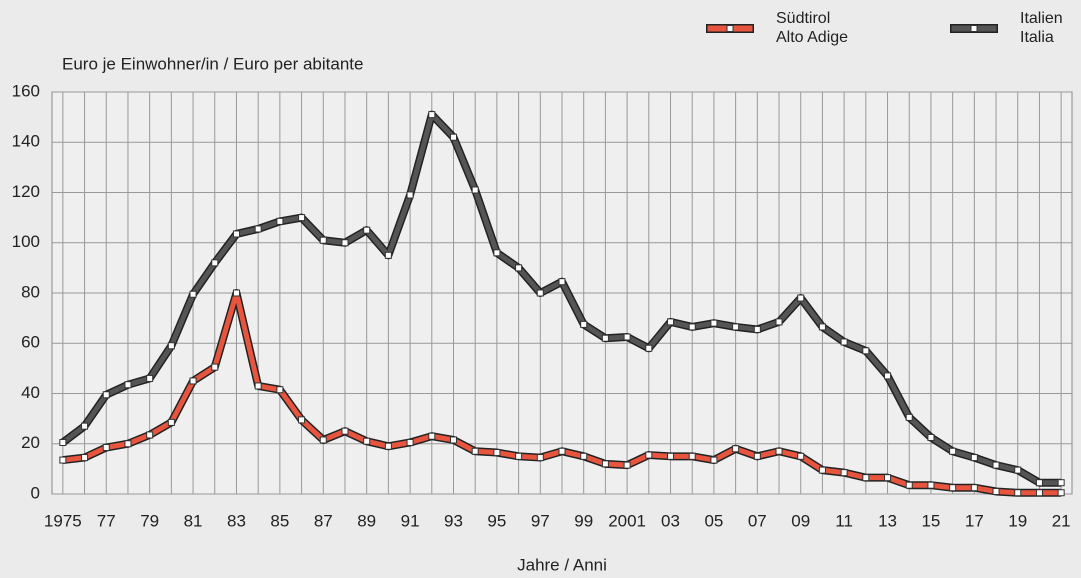 This screenshot has width=1081, height=578. What do you see at coordinates (562, 564) in the screenshot?
I see `x-axis-label: Jahre / Anni` at bounding box center [562, 564].